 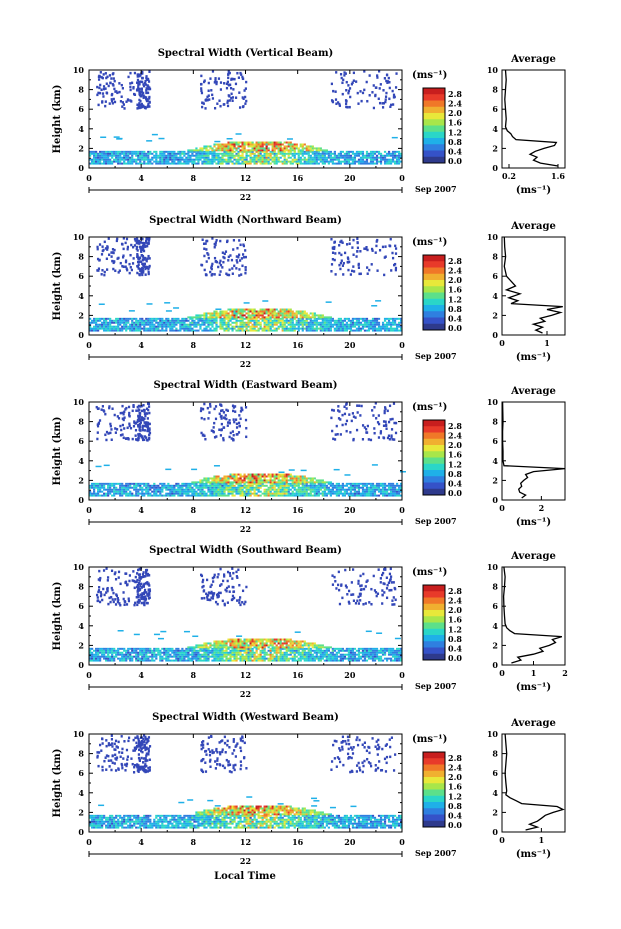 I want to click on y-tick-label: 10, so click(x=79, y=237).